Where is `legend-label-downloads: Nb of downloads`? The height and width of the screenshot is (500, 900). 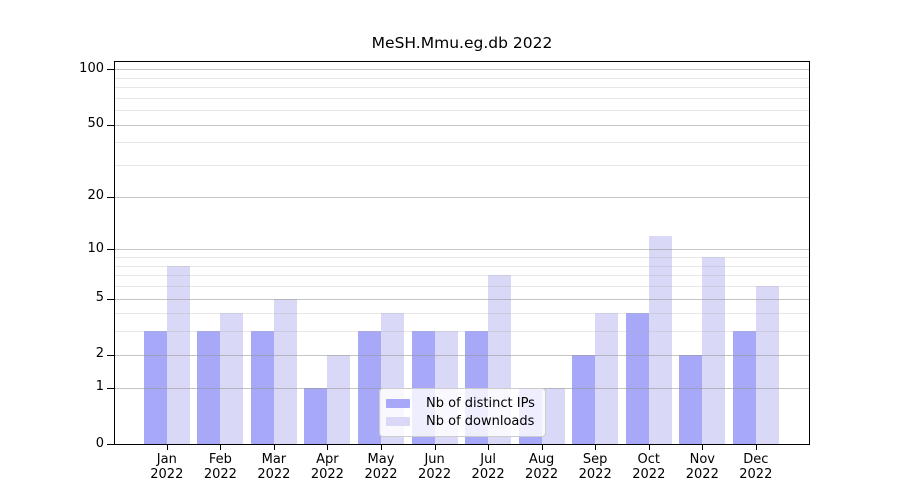
legend-label-downloads: Nb of downloads is located at coordinates (480, 421).